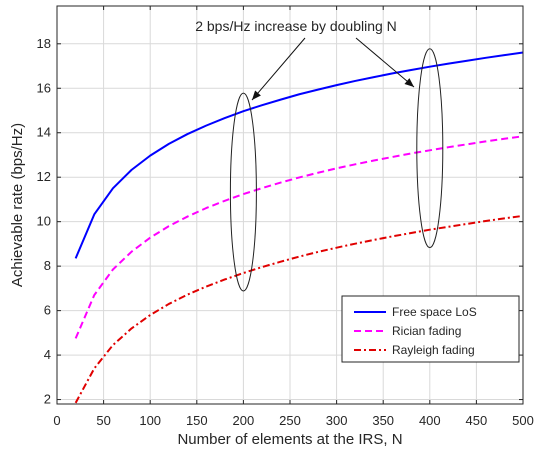  What do you see at coordinates (44, 132) in the screenshot?
I see `y-tick-label: 14` at bounding box center [44, 132].